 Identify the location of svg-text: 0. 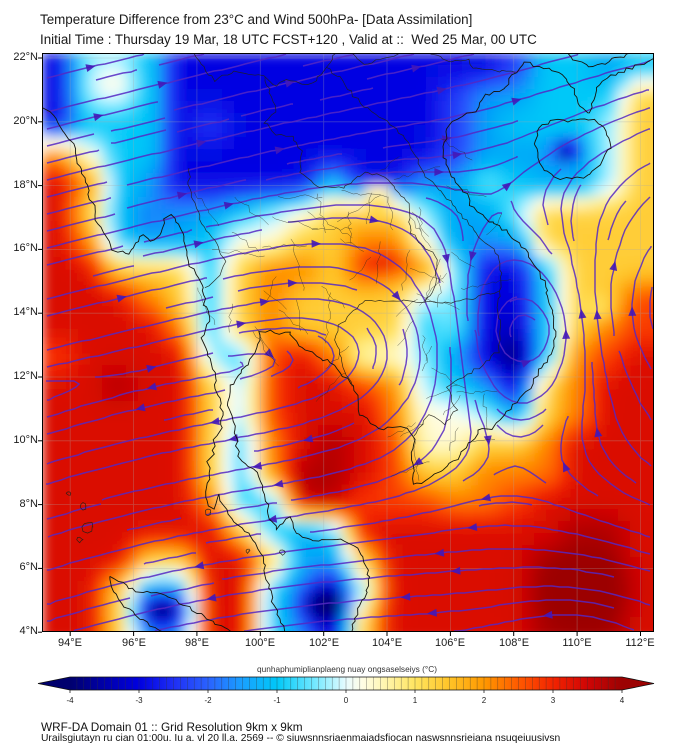
(346, 700).